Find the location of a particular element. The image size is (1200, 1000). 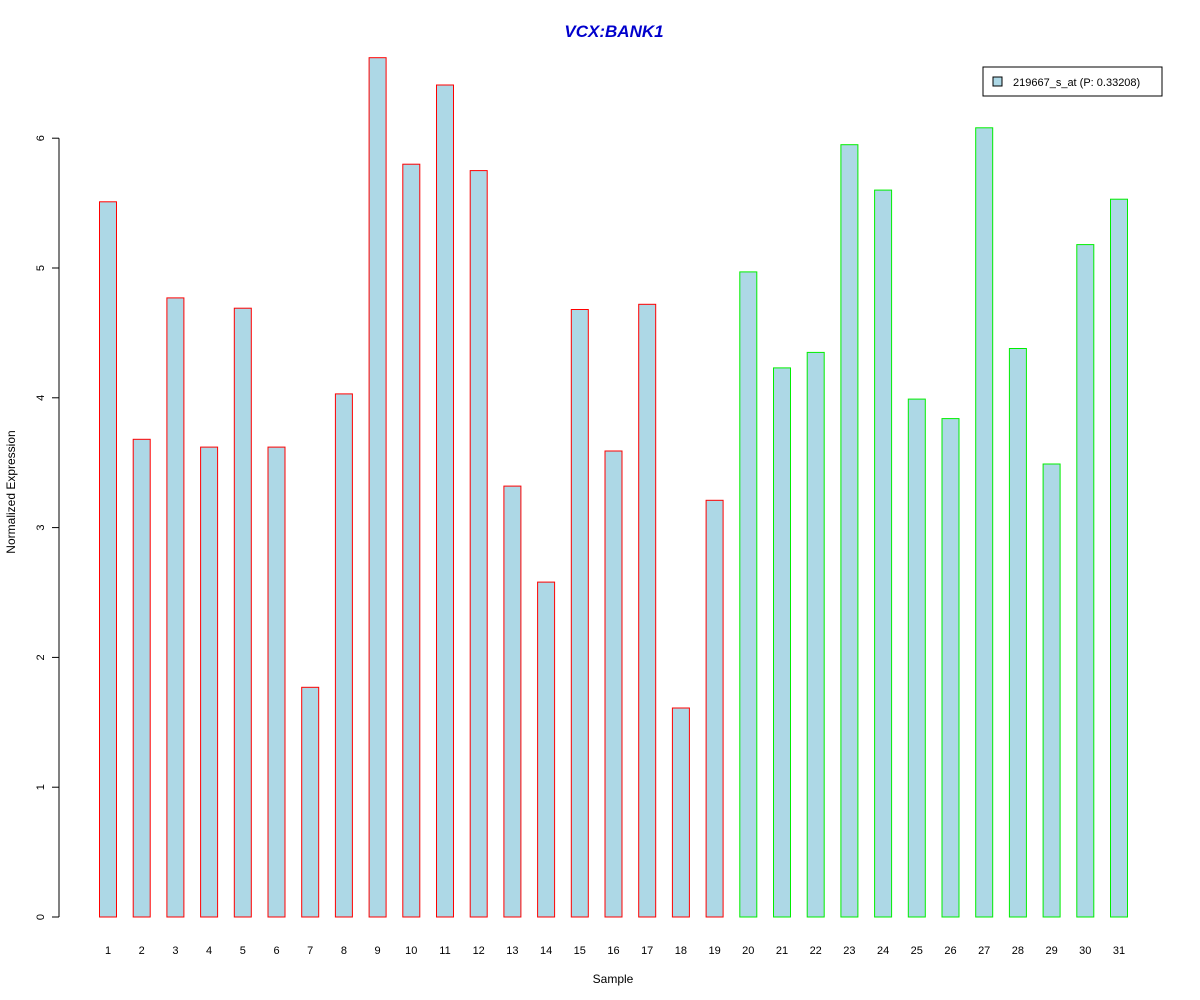

x-tick-label: 26 is located at coordinates (950, 951).